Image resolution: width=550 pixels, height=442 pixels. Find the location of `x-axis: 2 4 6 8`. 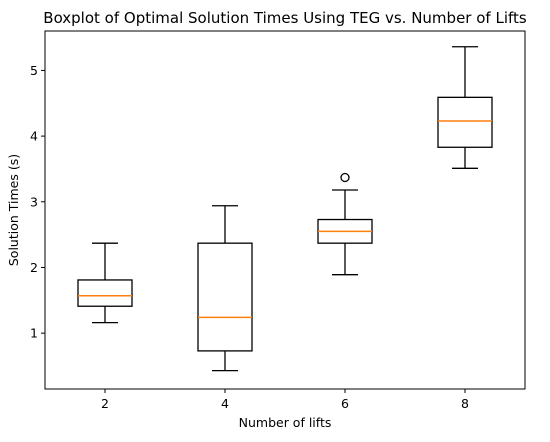

x-axis: 2 4 6 8 is located at coordinates (285, 400).